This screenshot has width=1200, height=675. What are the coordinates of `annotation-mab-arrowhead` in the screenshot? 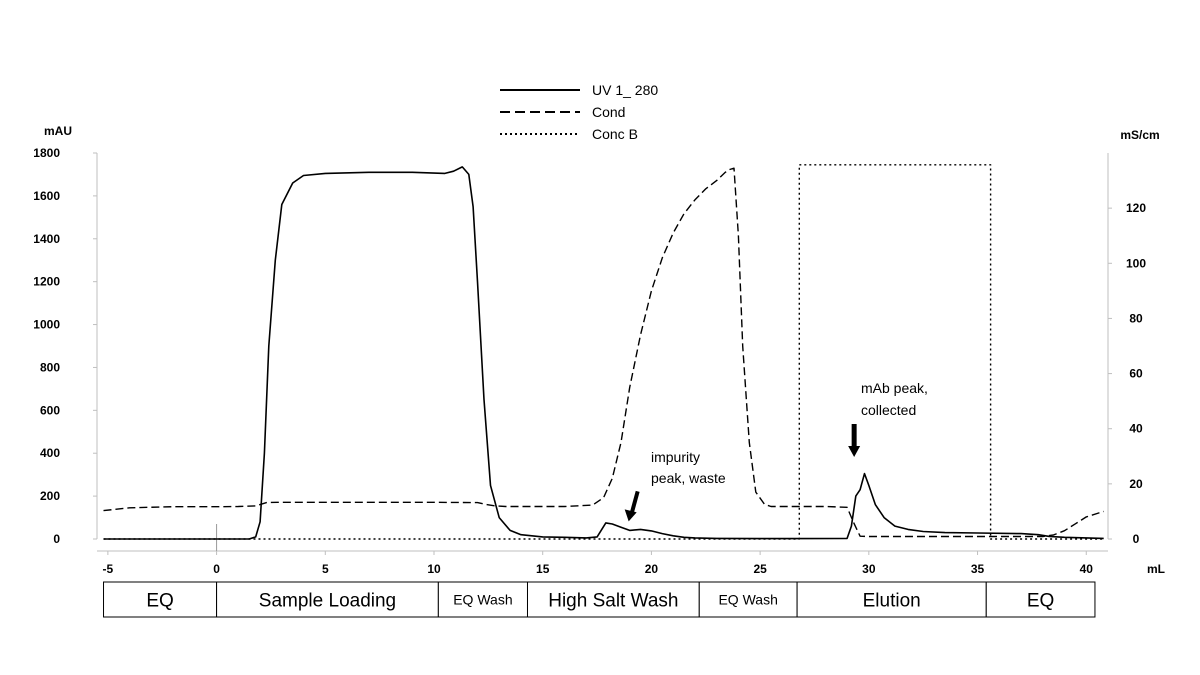 It's located at (854, 451).